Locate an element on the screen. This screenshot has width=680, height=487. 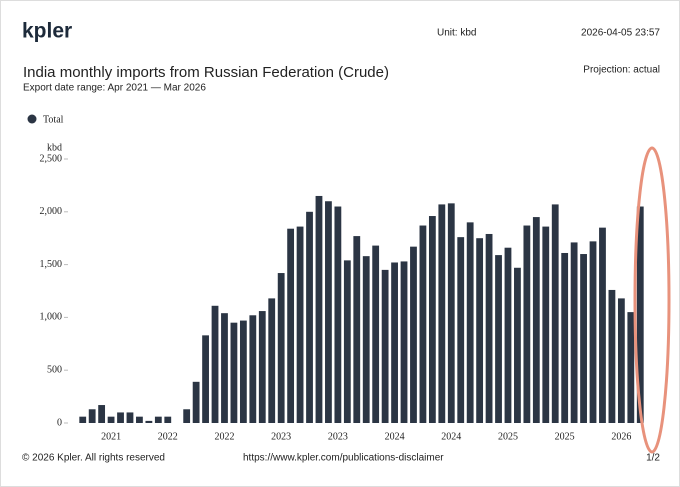
copyright: © 2026 Kpler. All rights reserved is located at coordinates (93, 458).